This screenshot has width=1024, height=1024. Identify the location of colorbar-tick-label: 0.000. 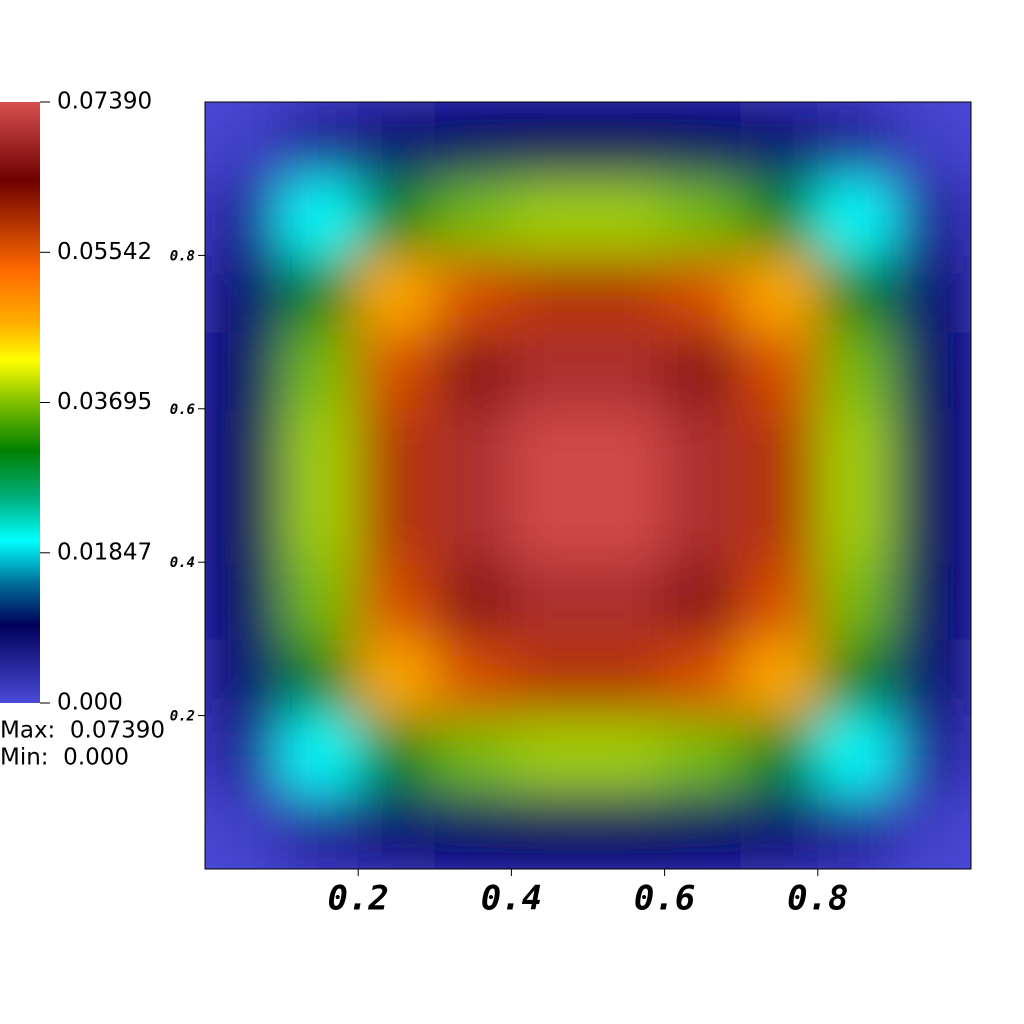
(90, 703).